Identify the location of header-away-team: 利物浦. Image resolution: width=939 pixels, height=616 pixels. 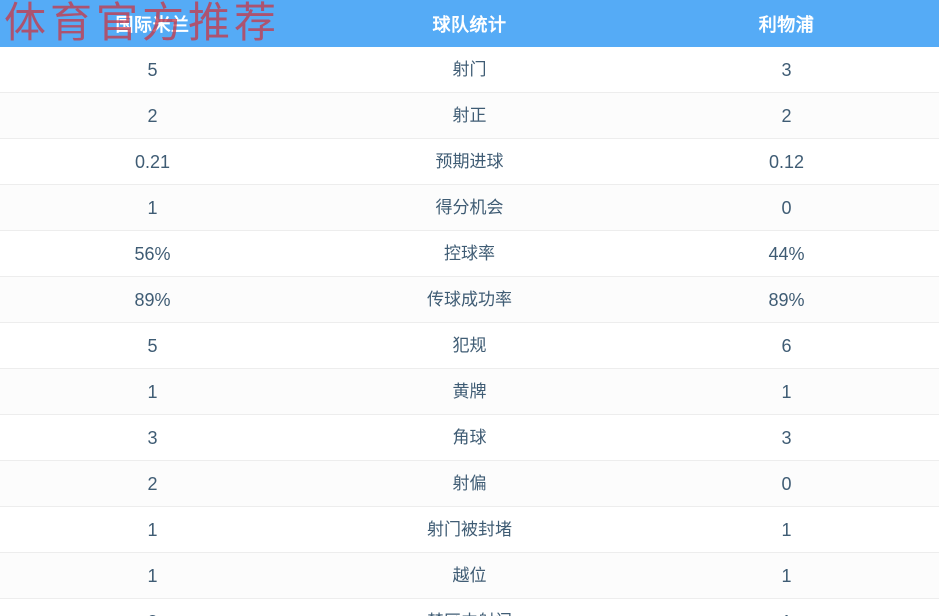
(786, 24).